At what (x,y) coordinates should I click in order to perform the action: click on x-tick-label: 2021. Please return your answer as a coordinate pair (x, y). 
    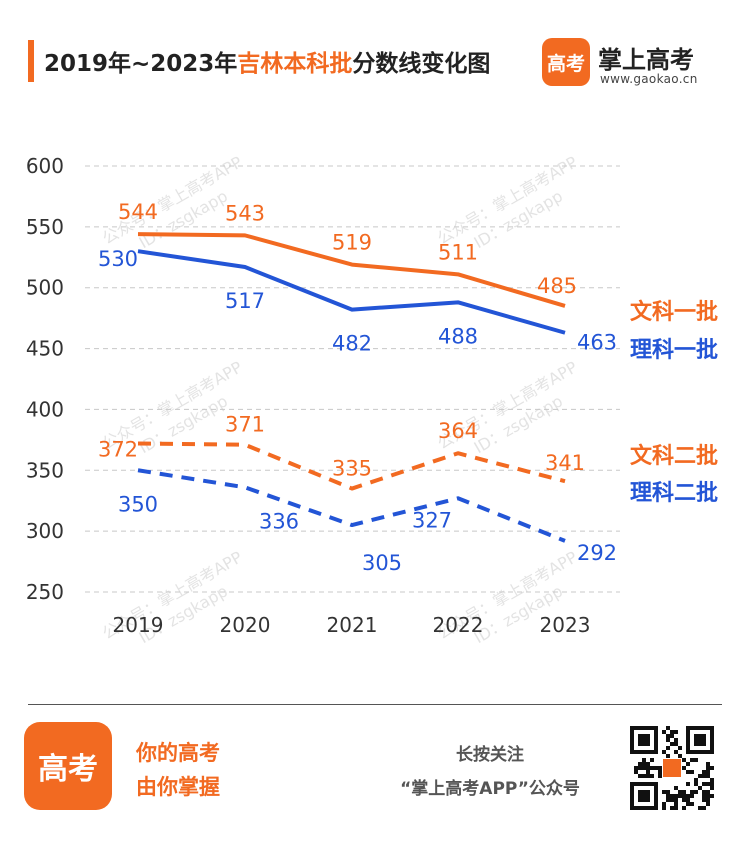
    Looking at the image, I should click on (352, 625).